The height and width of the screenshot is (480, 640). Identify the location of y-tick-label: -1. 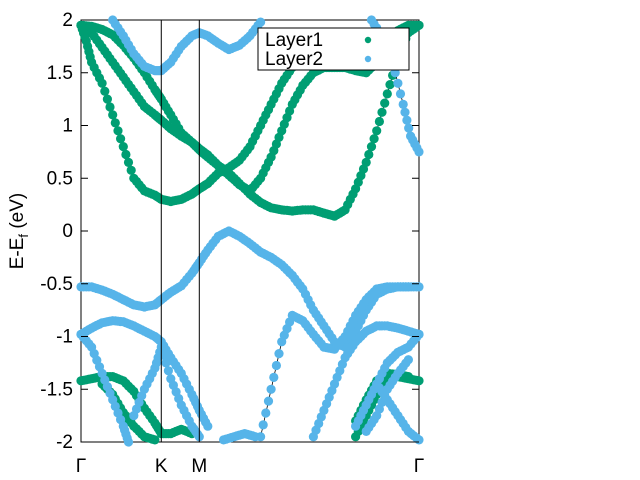
(64, 337).